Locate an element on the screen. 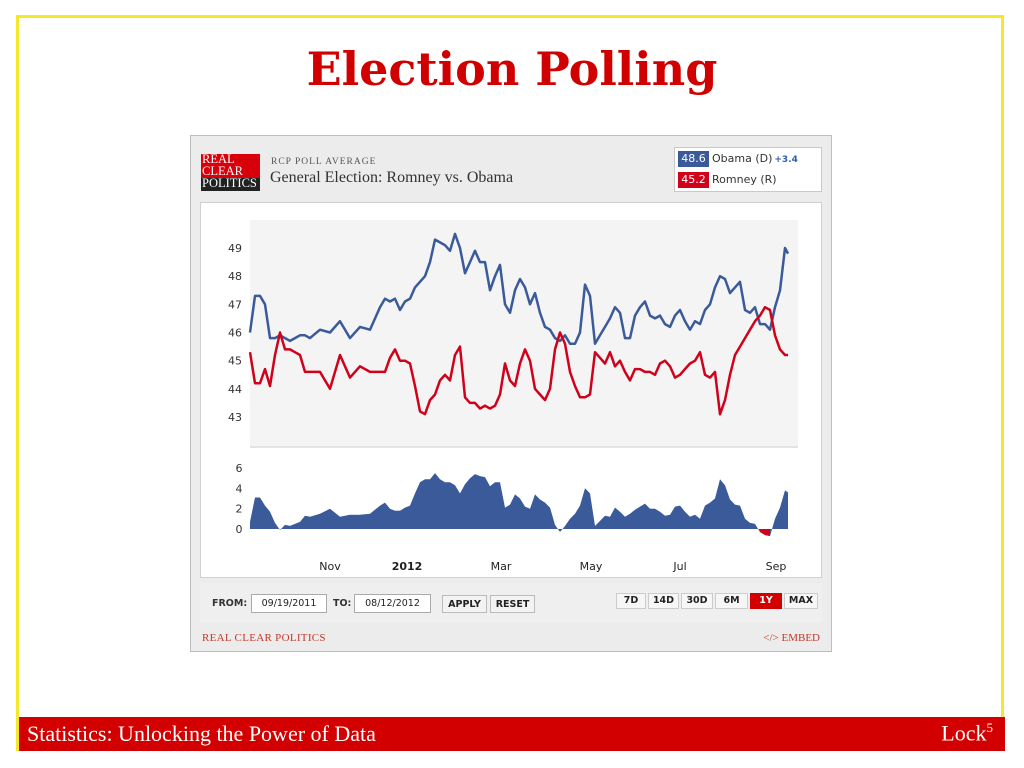 The height and width of the screenshot is (768, 1024). to-date-input is located at coordinates (392, 603).